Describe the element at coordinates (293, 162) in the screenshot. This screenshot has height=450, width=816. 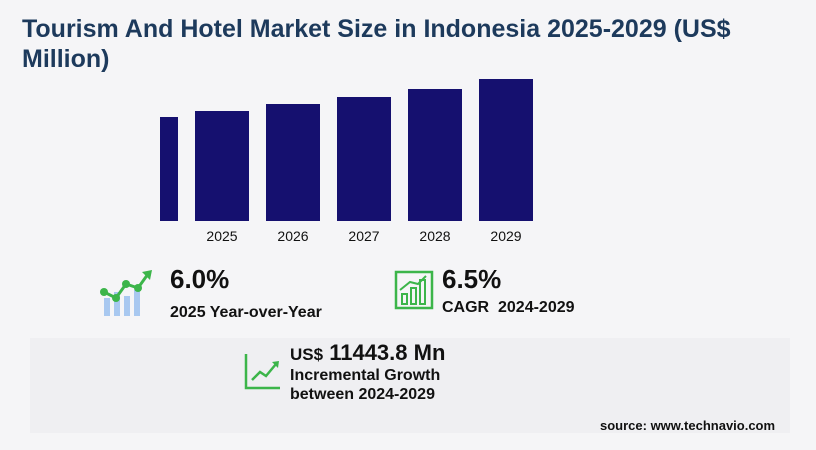
I see `bar-2026` at that location.